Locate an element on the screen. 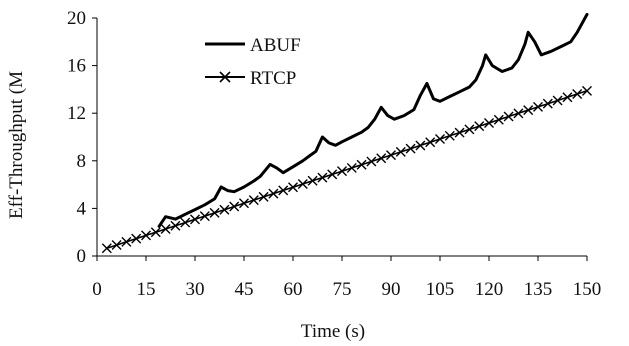  x-tick-label: 135 is located at coordinates (538, 289).